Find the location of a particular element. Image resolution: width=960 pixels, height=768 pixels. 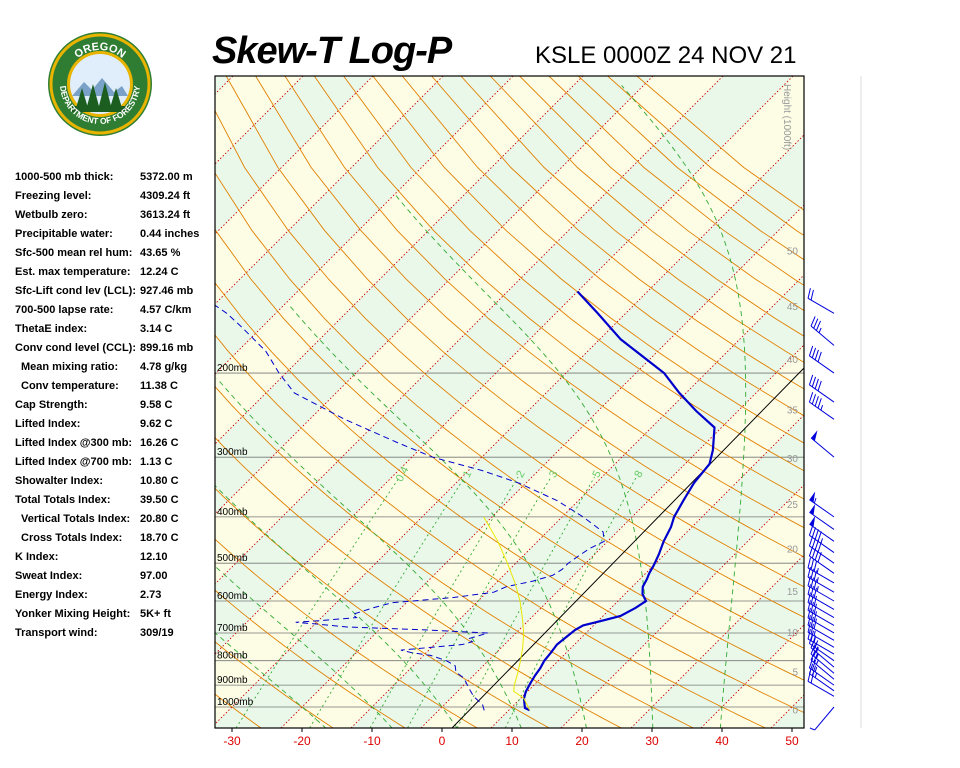

pressure-label: 700mb is located at coordinates (232, 628).